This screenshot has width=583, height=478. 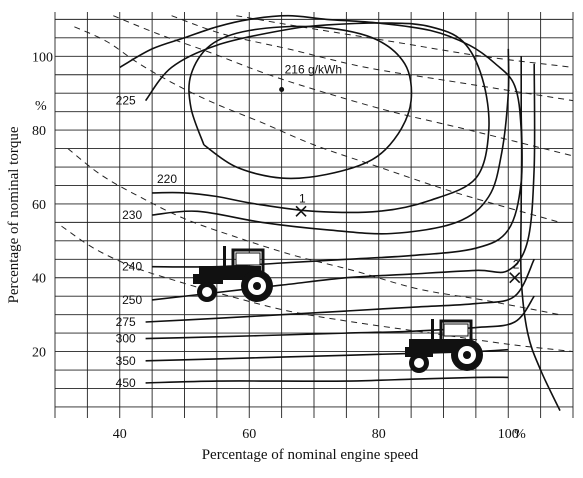 I want to click on y-unit-label: %, so click(x=41, y=106).